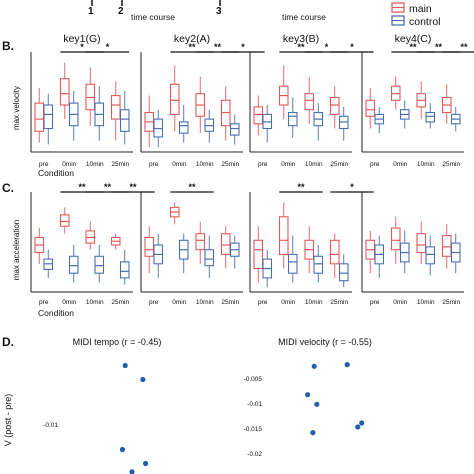 This screenshot has width=474, height=474. Describe the element at coordinates (8, 188) in the screenshot. I see `panel-label-c: C.` at that location.